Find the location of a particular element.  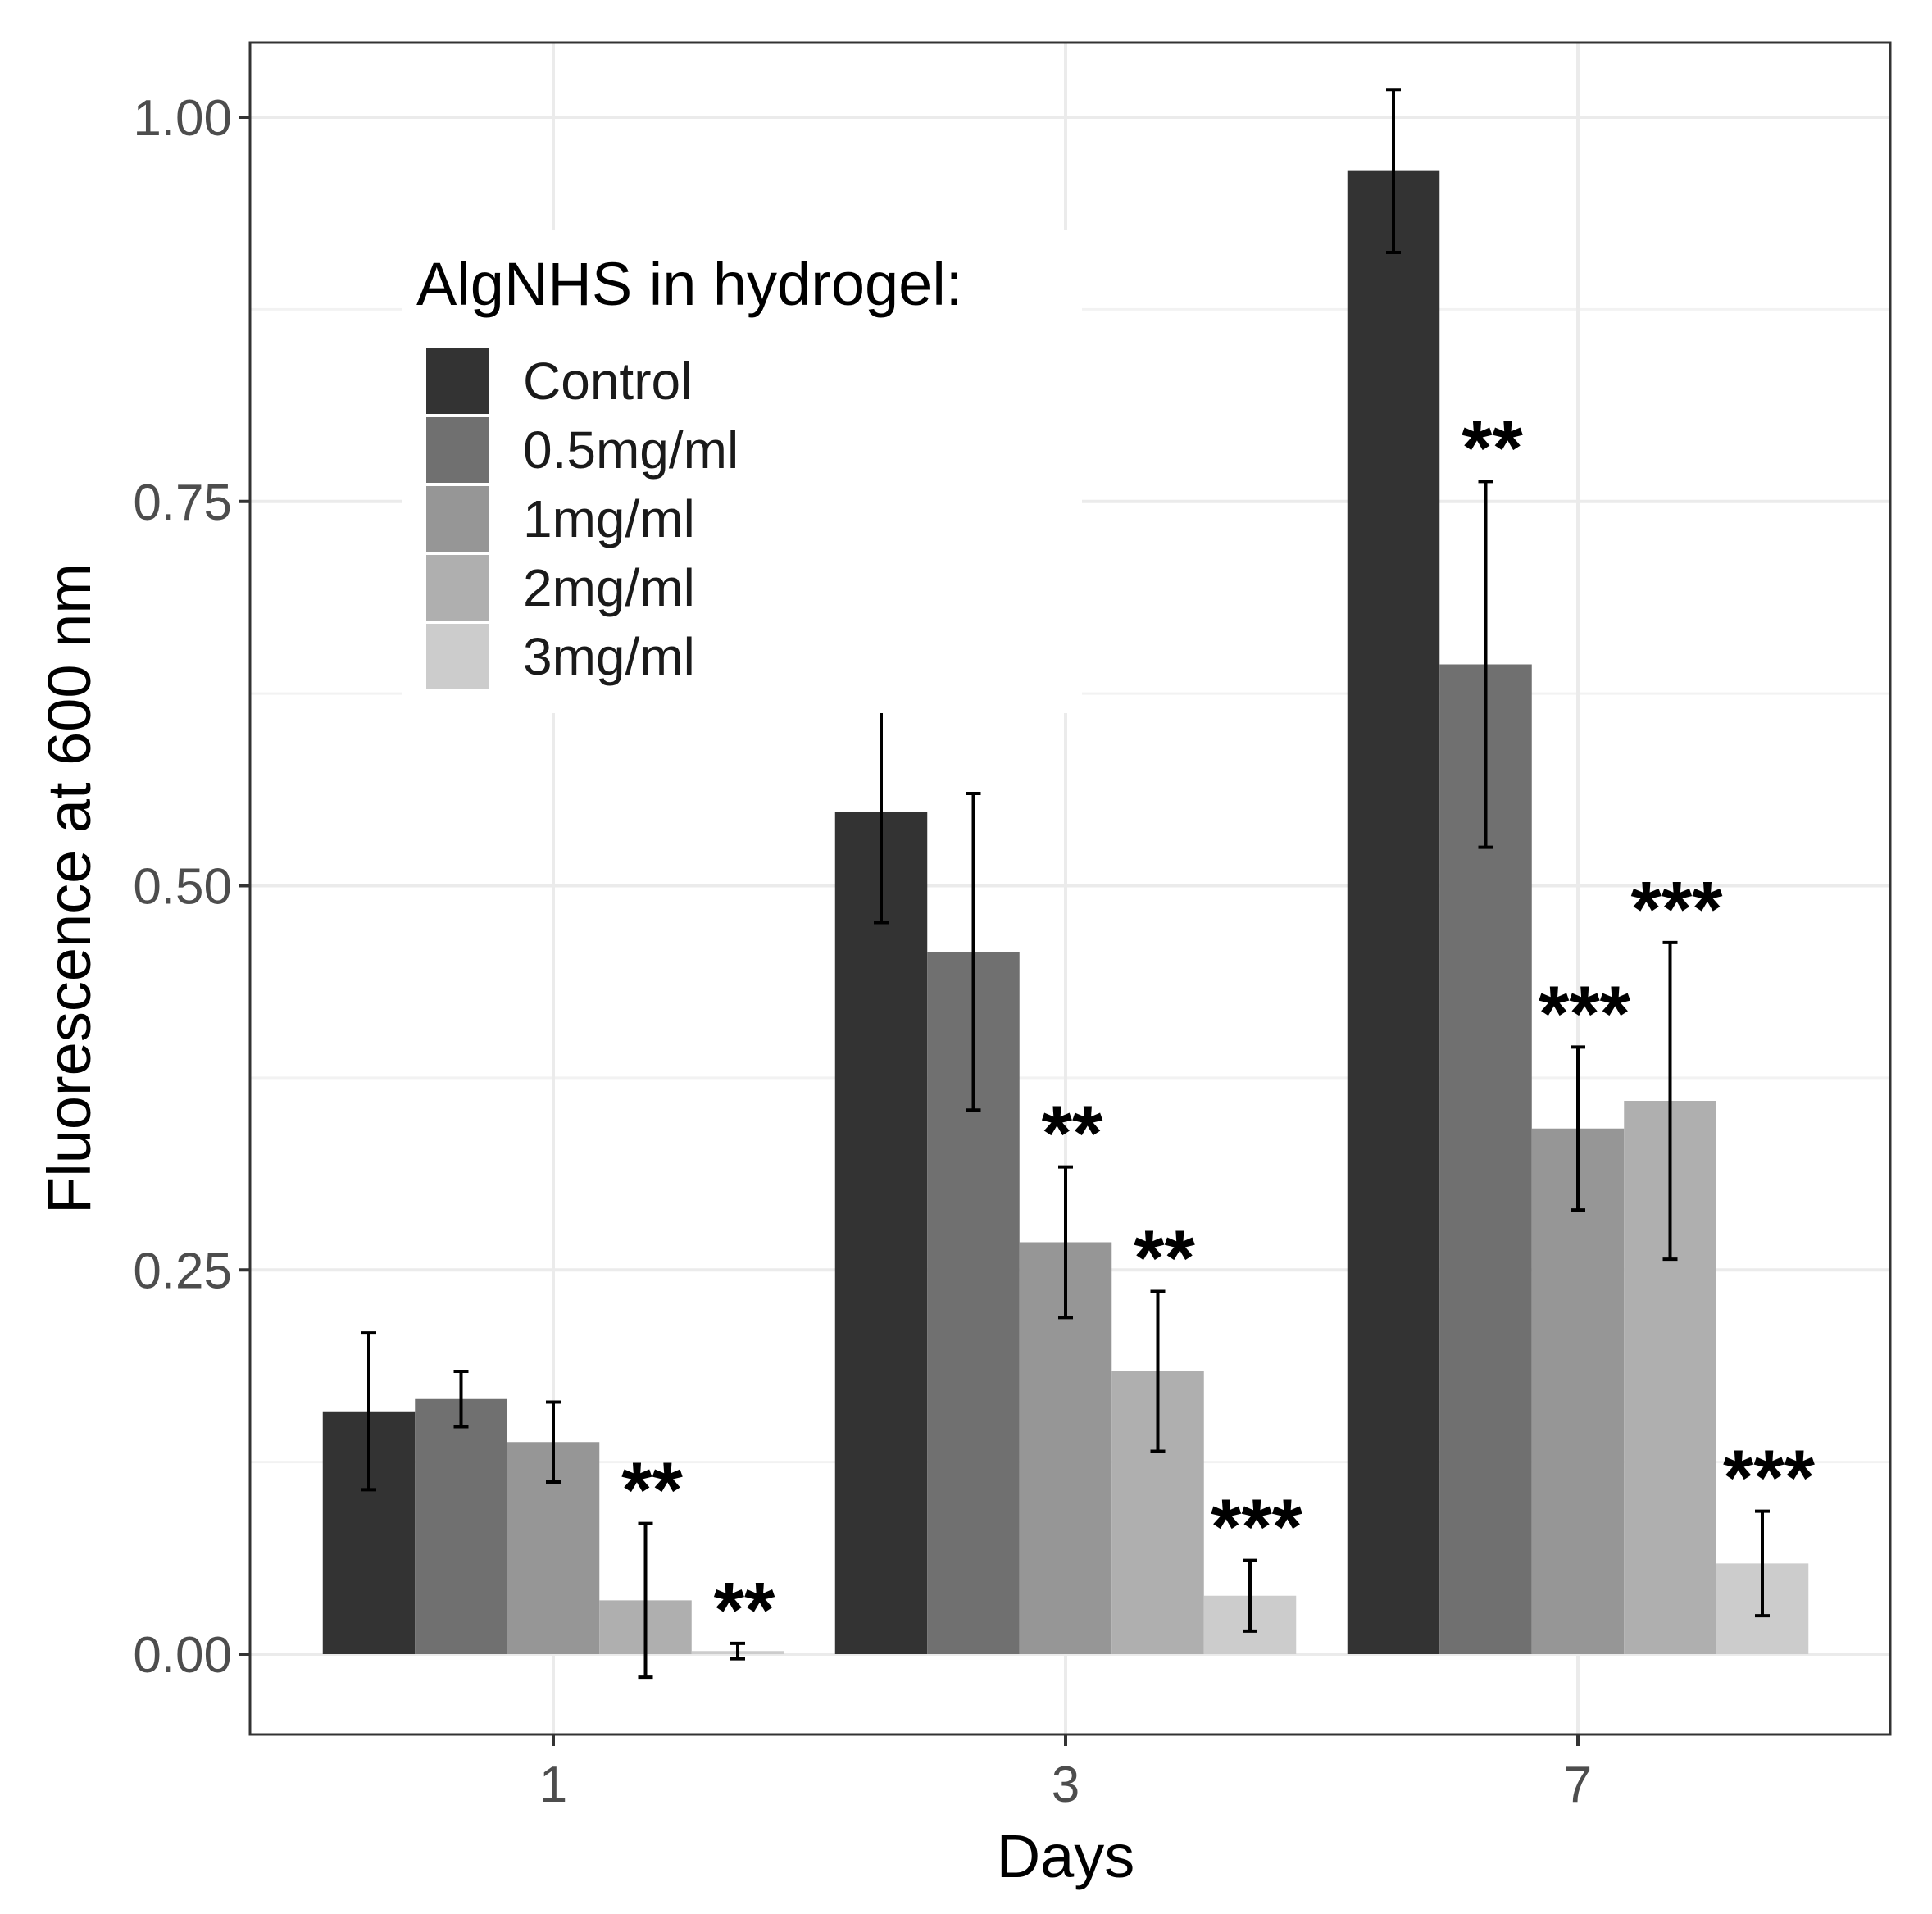

significance-label-day3-series3: ** is located at coordinates (1164, 1259).